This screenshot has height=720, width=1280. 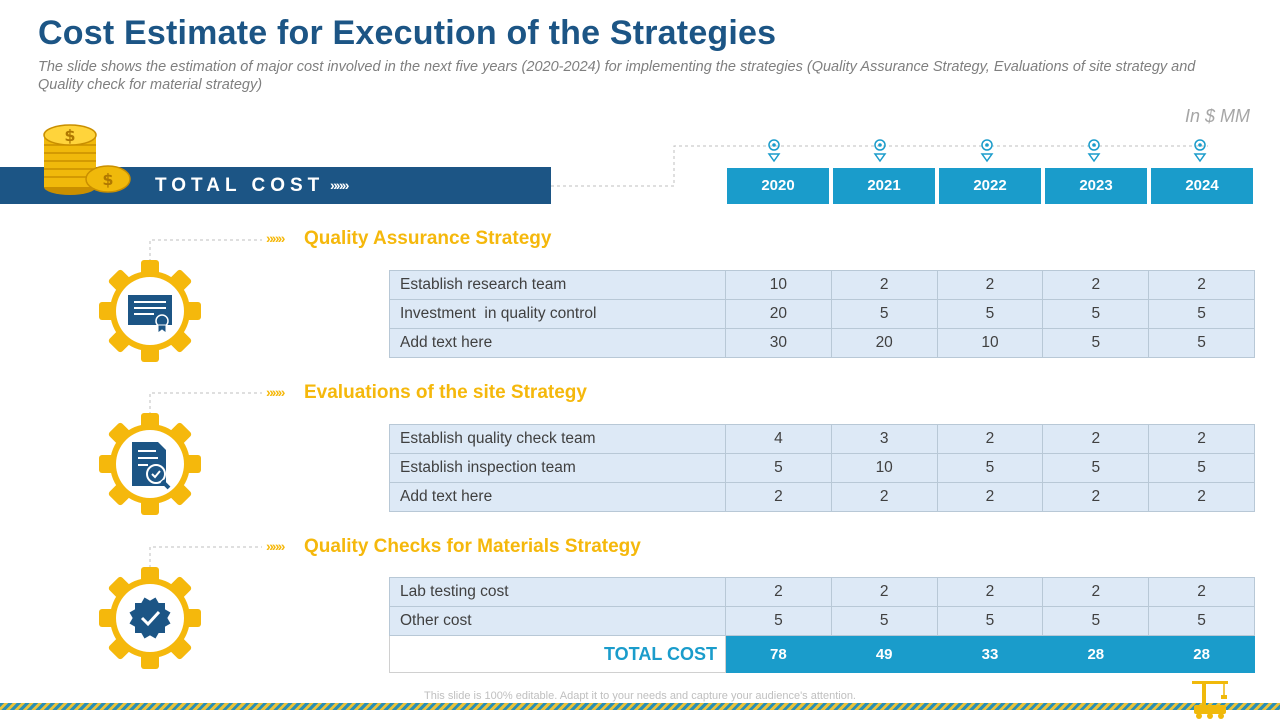 I want to click on section-heading-quality-assurance: Quality Assurance Strategy, so click(x=428, y=238).